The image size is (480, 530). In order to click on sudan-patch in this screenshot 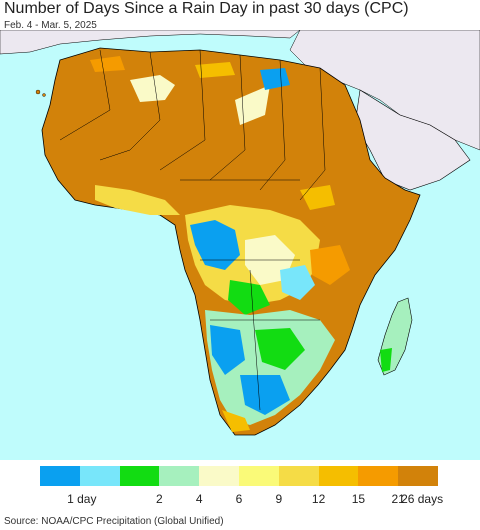, I will do `click(317, 197)`.